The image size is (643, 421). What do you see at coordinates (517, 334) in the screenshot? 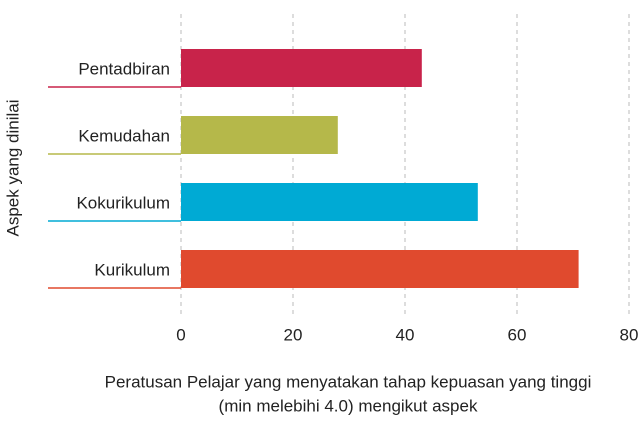
I see `x-tick-label: 60` at bounding box center [517, 334].